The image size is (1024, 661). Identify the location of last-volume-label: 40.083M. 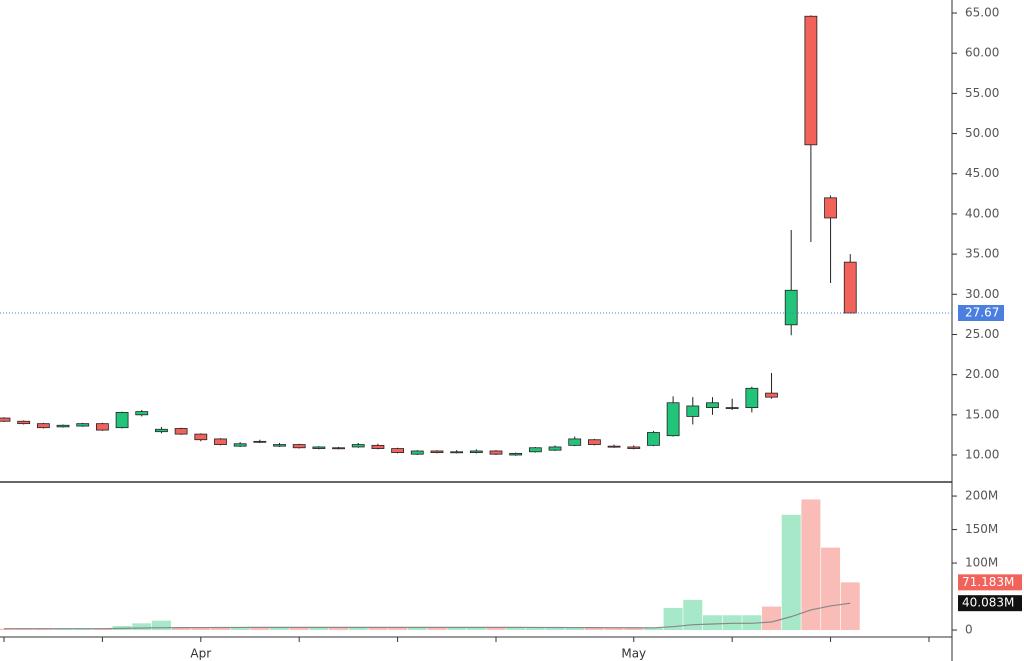
(988, 603).